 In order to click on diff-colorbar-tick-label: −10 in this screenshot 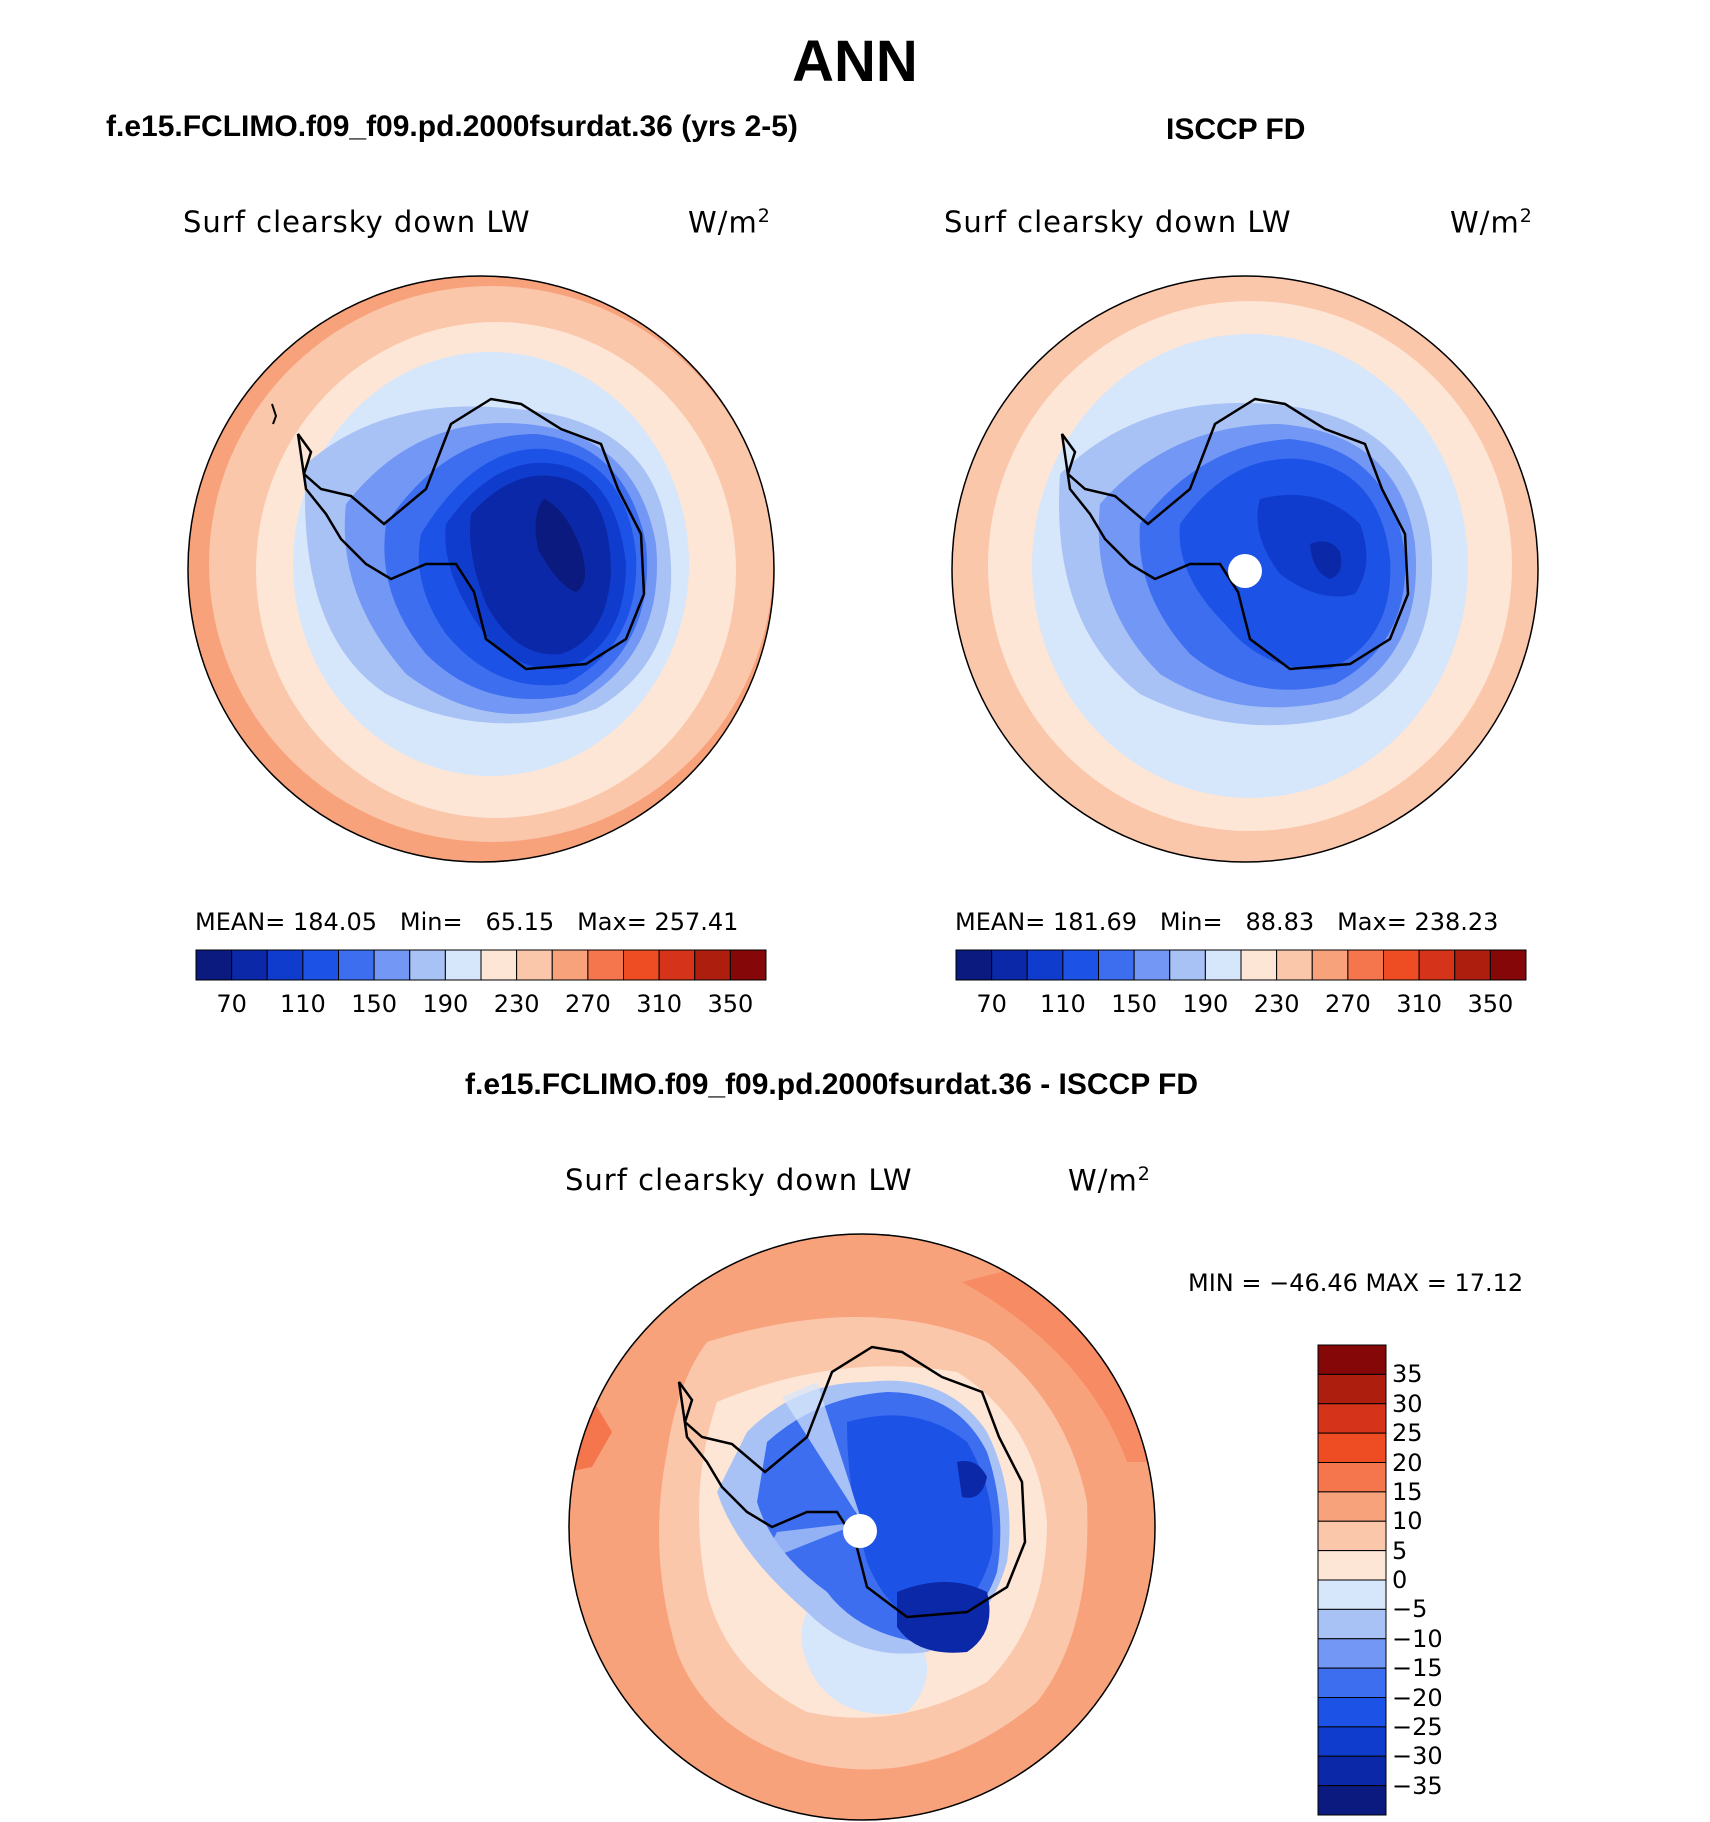, I will do `click(1417, 1638)`.